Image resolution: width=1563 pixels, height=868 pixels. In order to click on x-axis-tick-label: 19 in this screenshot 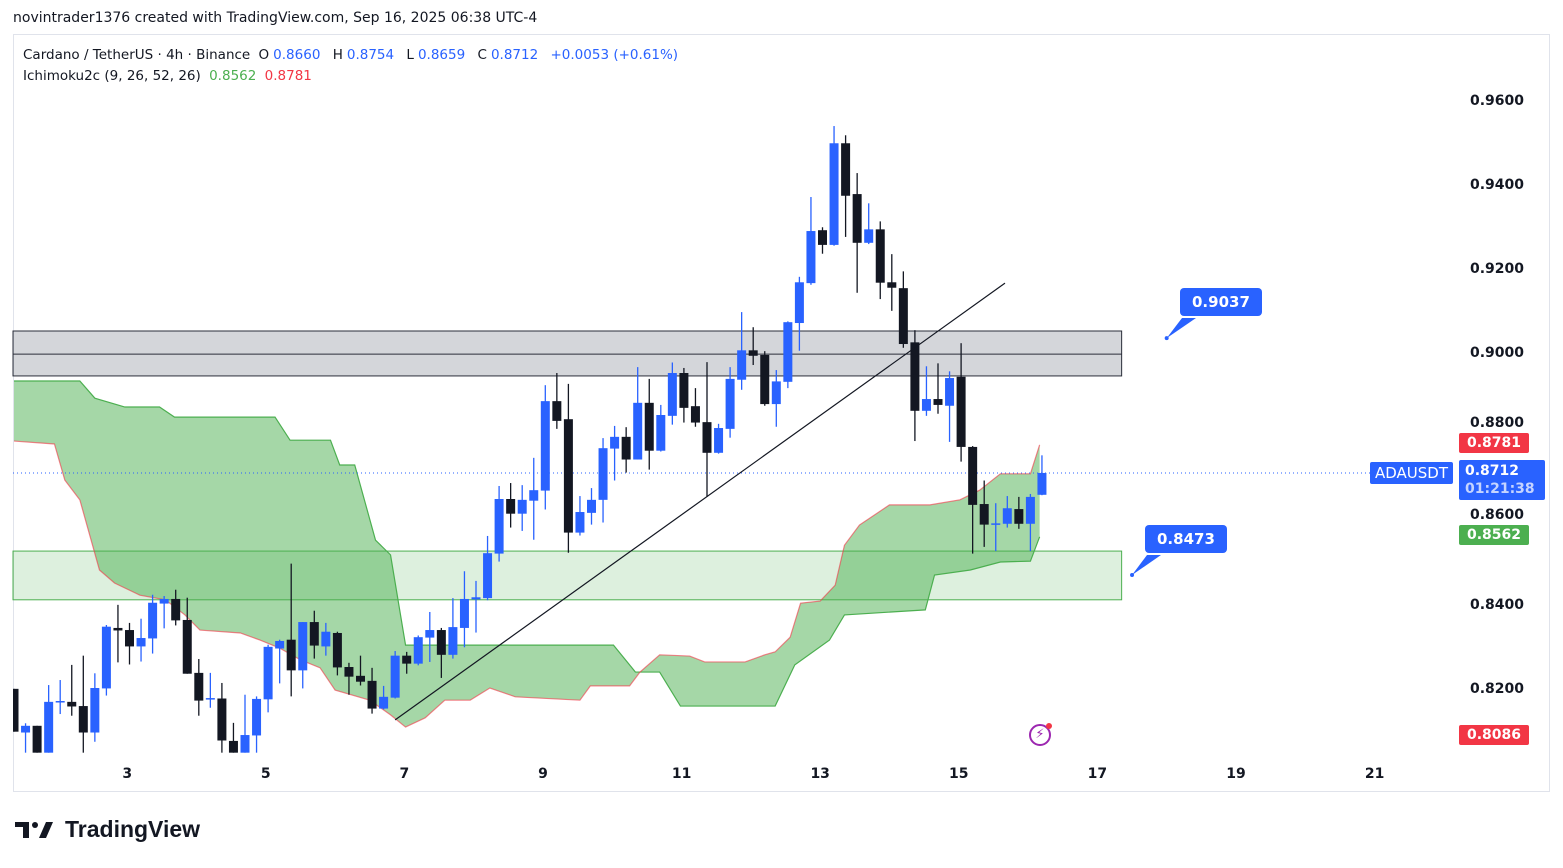, I will do `click(1235, 774)`.